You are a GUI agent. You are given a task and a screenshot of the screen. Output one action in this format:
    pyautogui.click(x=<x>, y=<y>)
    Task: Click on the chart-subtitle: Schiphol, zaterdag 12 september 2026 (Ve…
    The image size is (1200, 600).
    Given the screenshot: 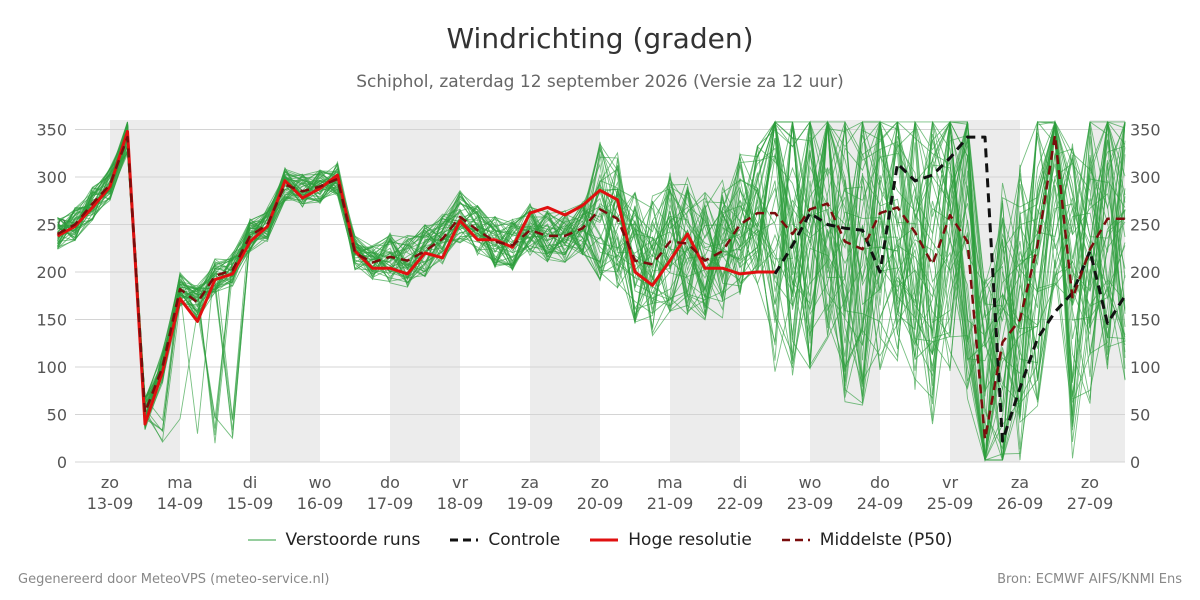 What is the action you would take?
    pyautogui.click(x=600, y=82)
    